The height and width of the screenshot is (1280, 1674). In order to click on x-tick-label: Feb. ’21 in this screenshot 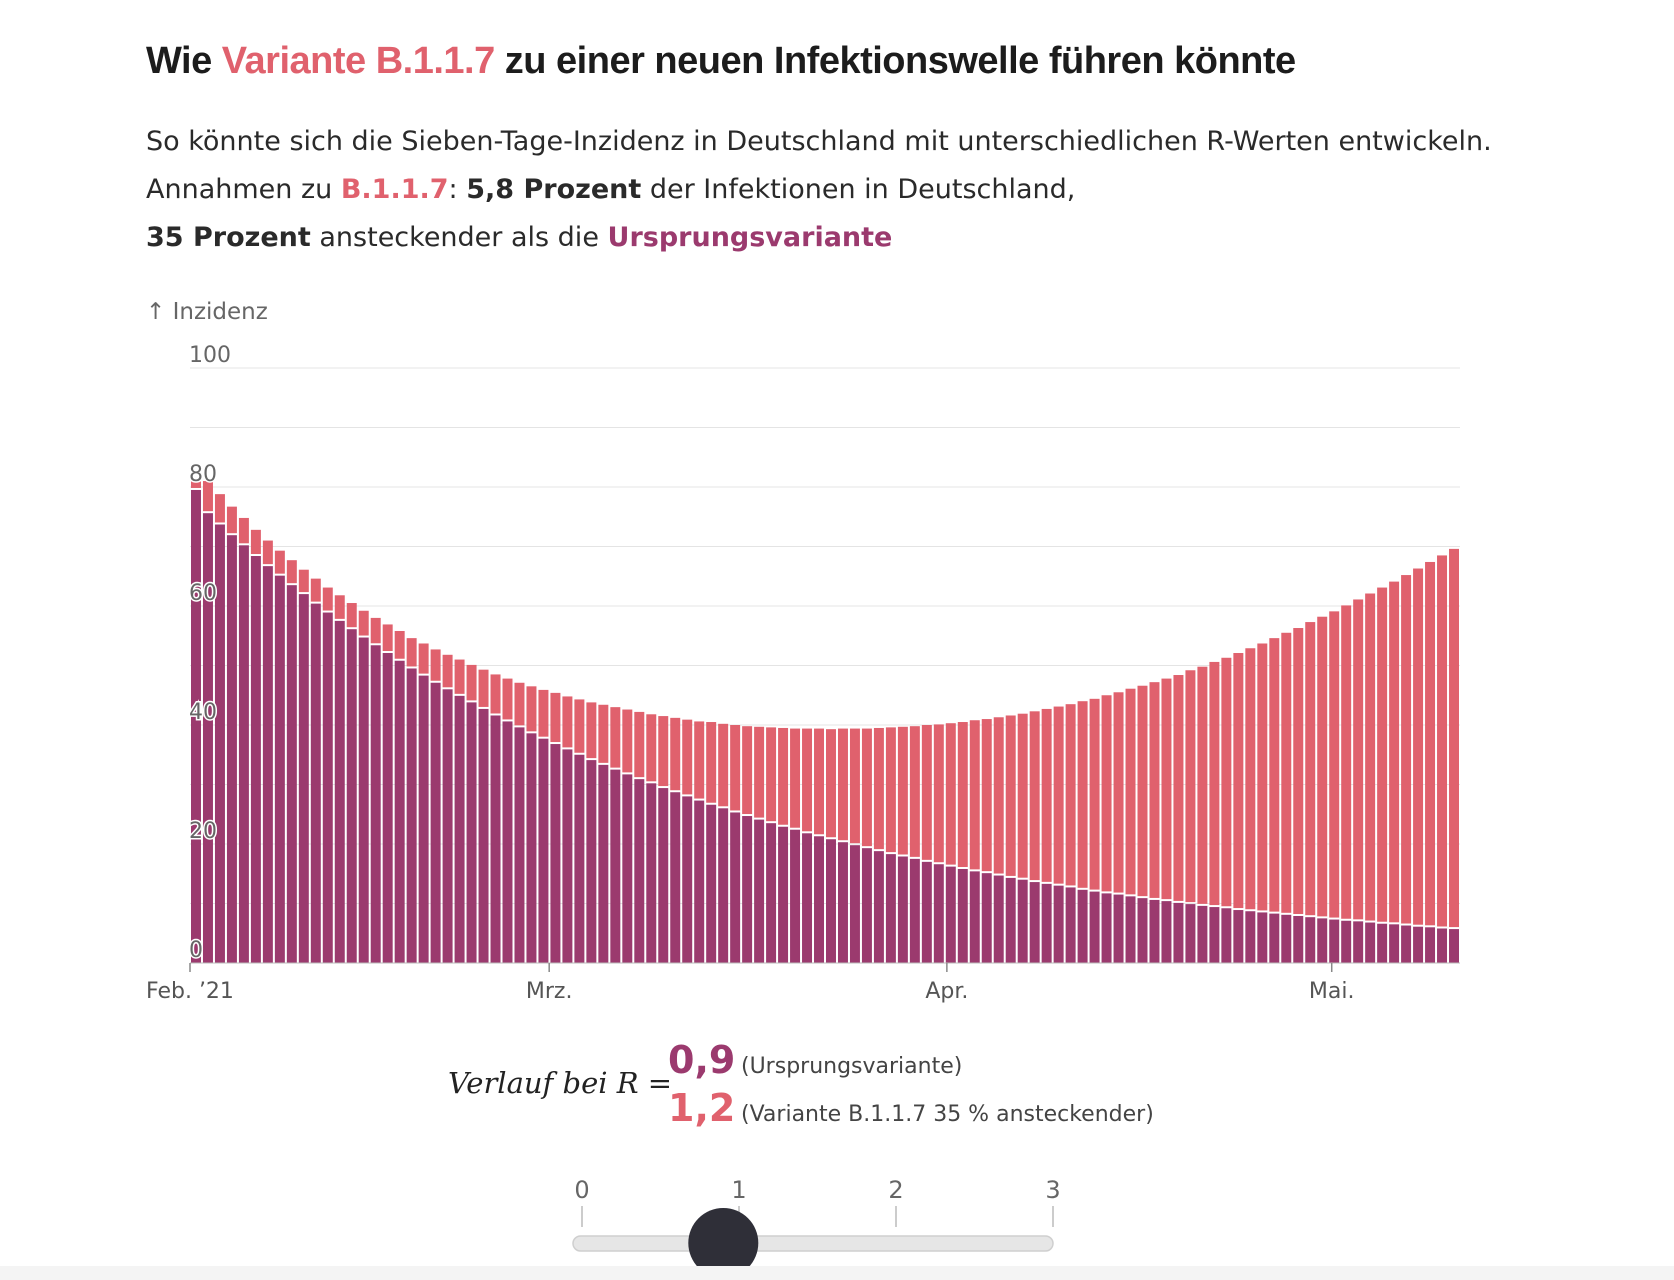, I will do `click(190, 991)`.